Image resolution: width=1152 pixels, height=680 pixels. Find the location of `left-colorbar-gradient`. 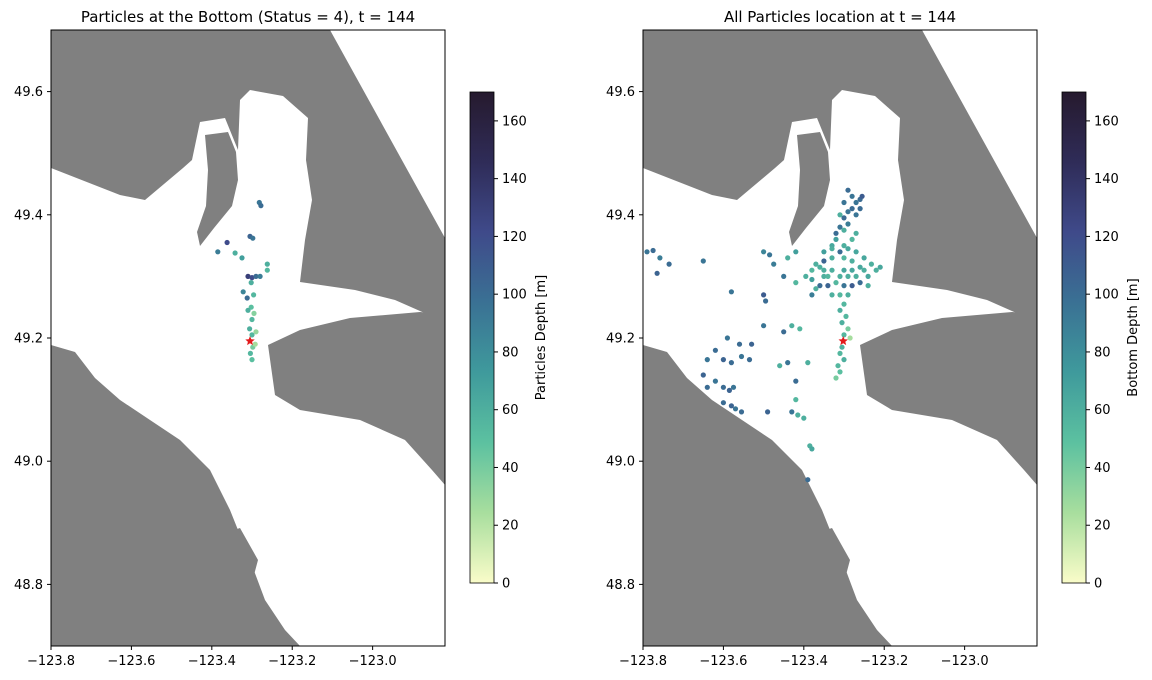

left-colorbar-gradient is located at coordinates (482, 337).